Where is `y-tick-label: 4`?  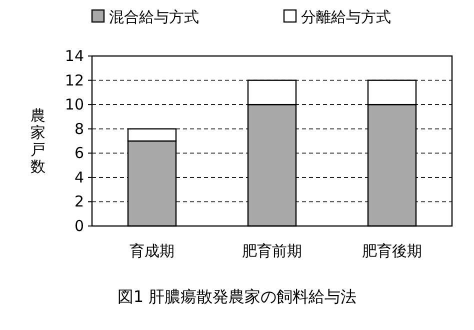
y-tick-label: 4 is located at coordinates (79, 177).